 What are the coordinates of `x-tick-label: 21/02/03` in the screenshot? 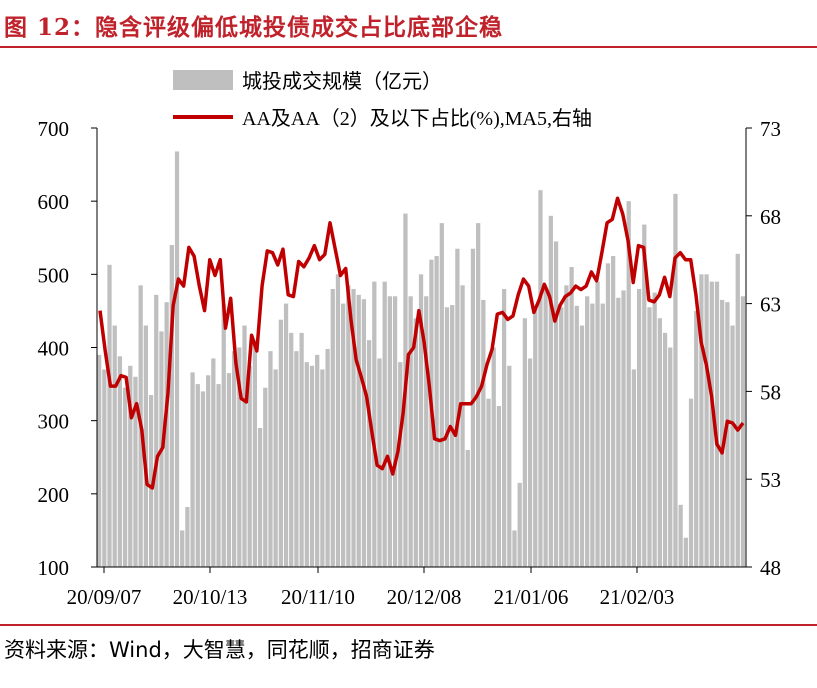 It's located at (637, 597).